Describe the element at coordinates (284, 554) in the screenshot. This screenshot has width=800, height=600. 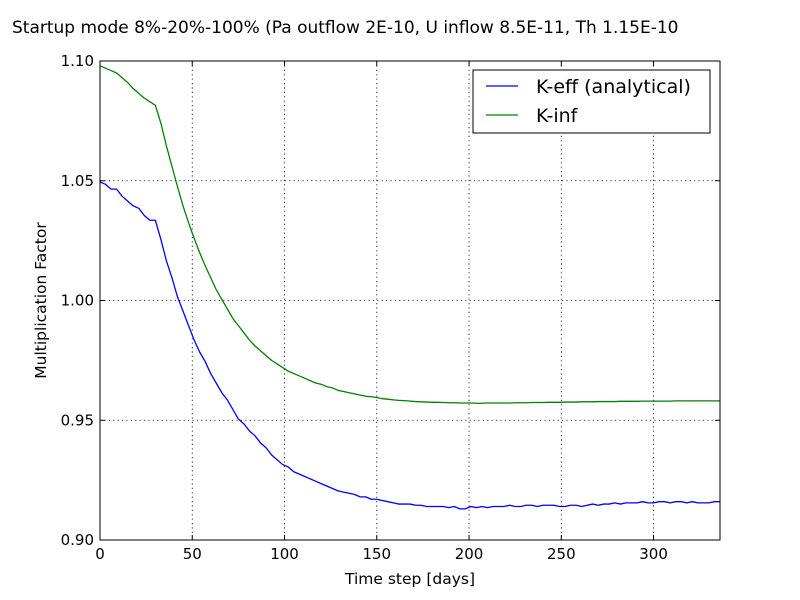
I see `x-tick-label: 100` at that location.